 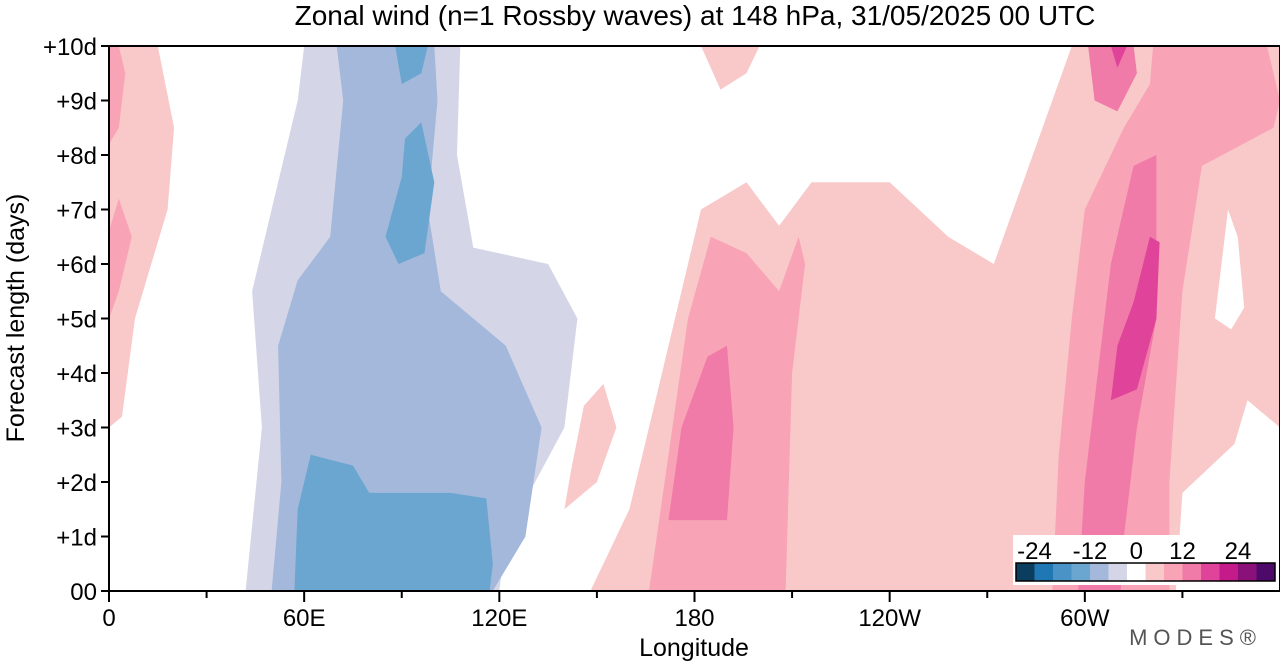 I want to click on colorbar-cells, so click(x=1145, y=572).